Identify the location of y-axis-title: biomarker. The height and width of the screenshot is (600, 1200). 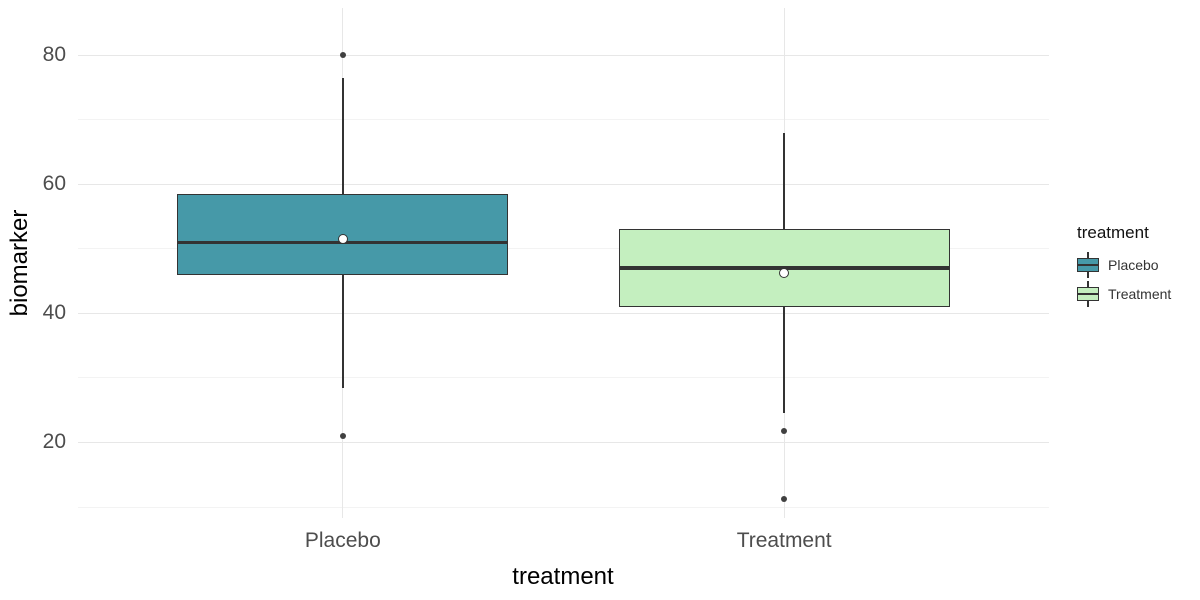
(19, 263).